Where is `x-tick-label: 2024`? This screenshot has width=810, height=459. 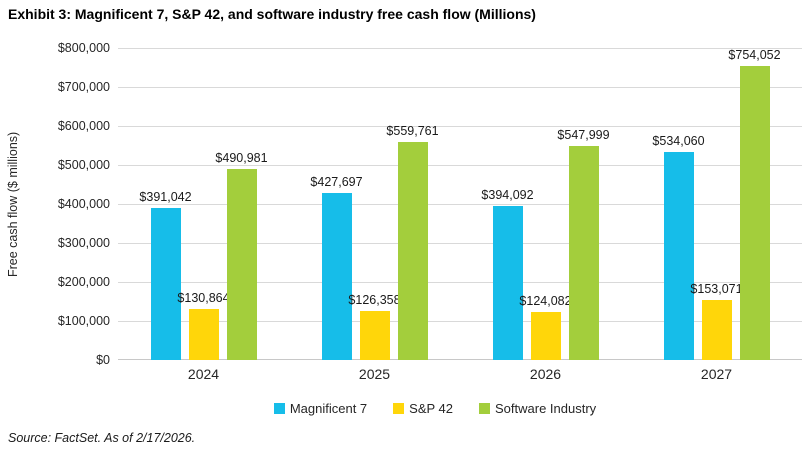
x-tick-label: 2024 is located at coordinates (203, 374).